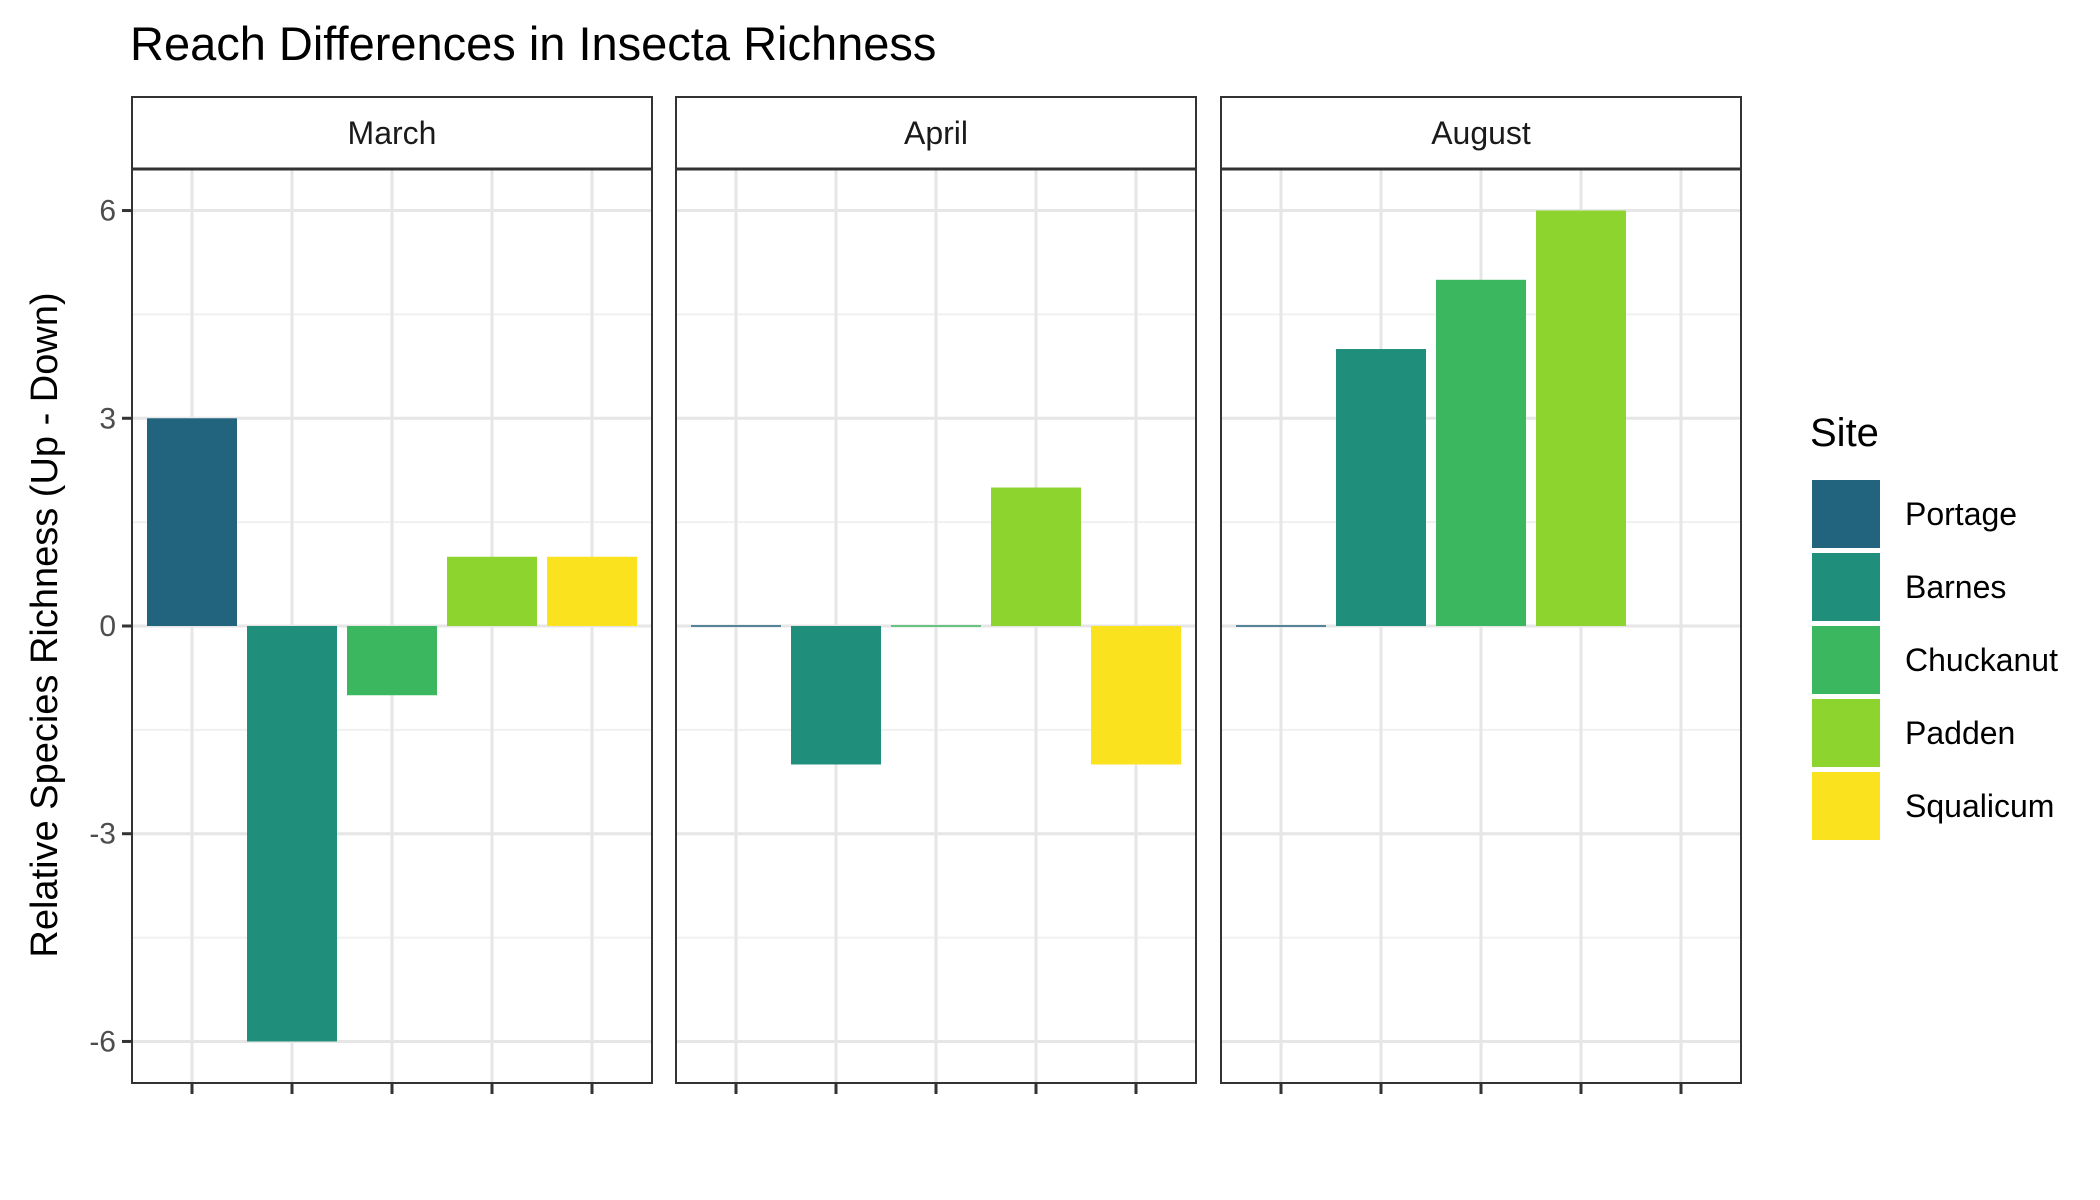 This screenshot has width=2100, height=1200. I want to click on bar-march-squalicum, so click(592, 591).